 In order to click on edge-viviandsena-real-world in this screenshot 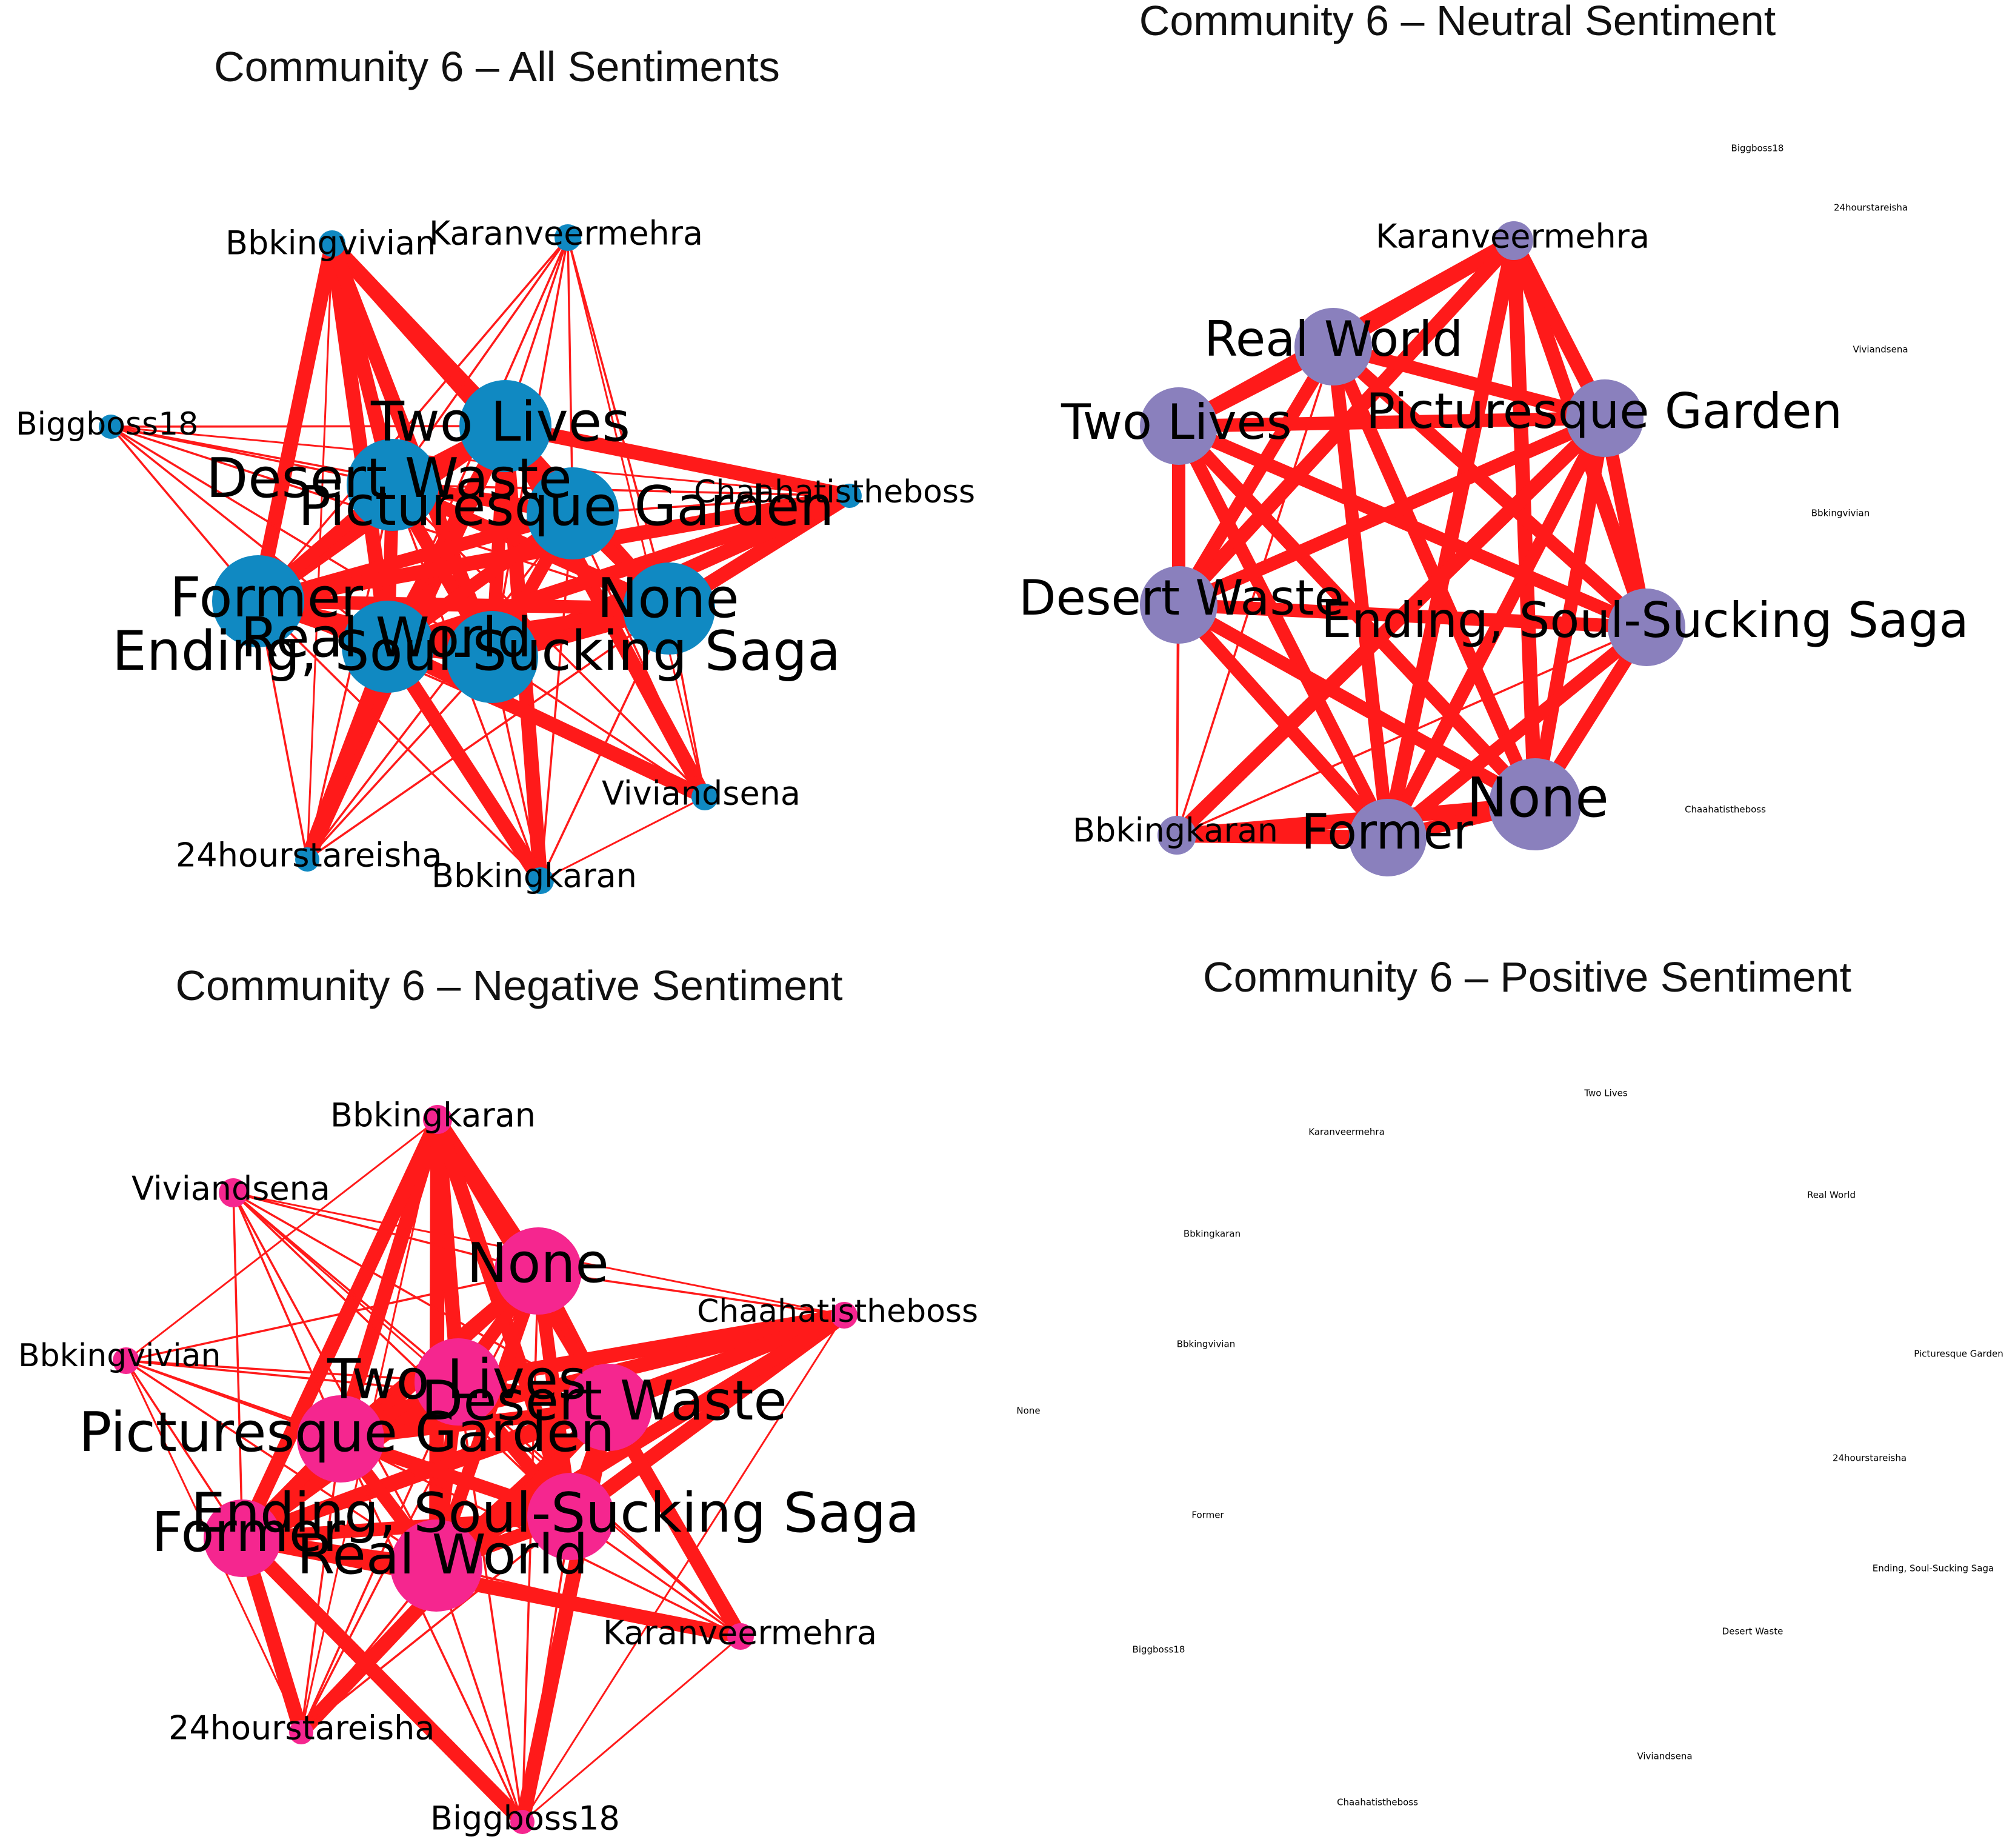, I will do `click(335, 1380)`.